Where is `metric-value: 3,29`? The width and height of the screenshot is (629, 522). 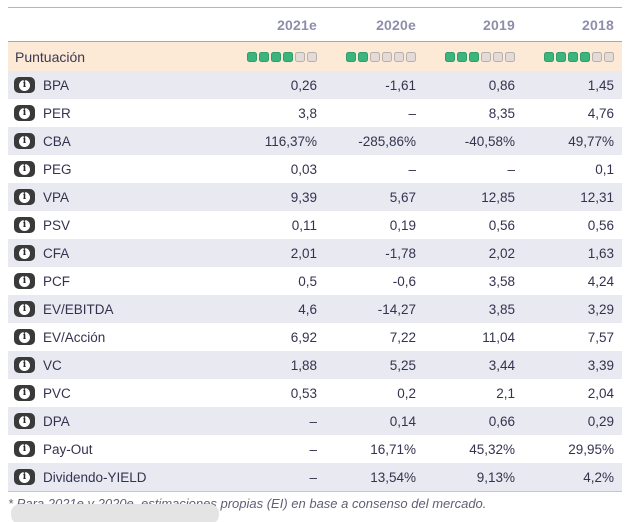
metric-value: 3,29 is located at coordinates (600, 309).